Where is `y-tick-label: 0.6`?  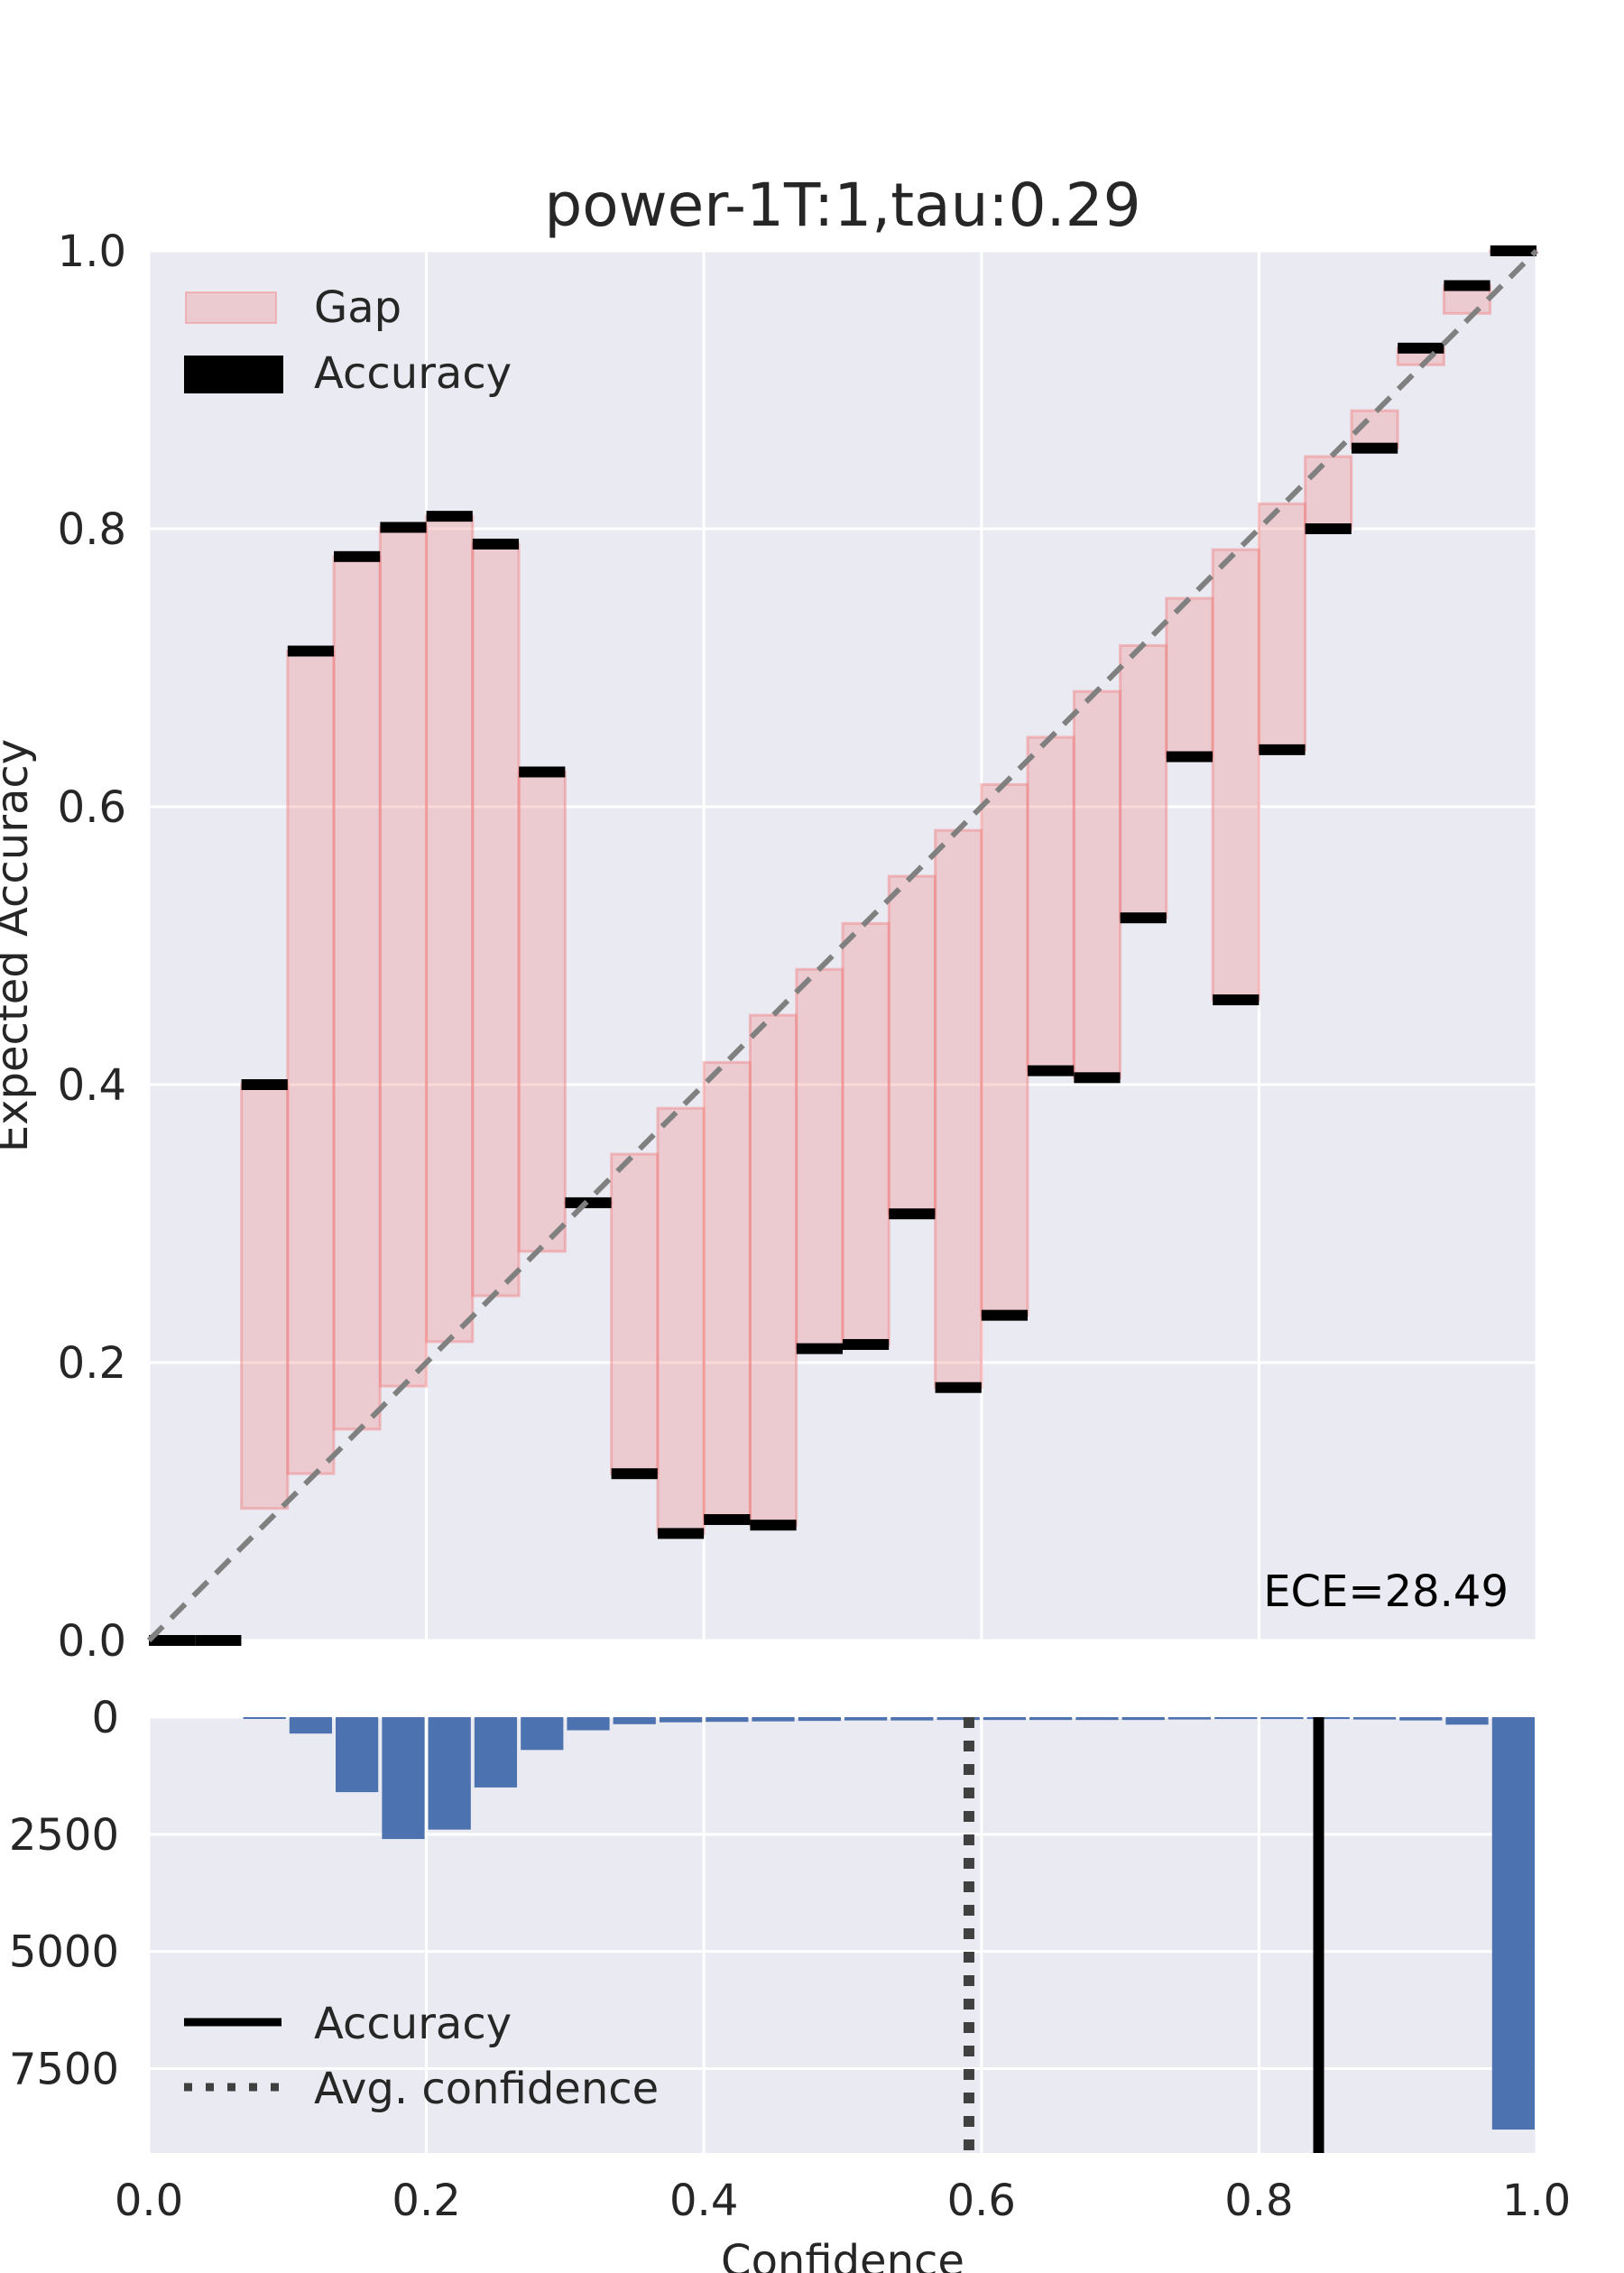
y-tick-label: 0.6 is located at coordinates (92, 807).